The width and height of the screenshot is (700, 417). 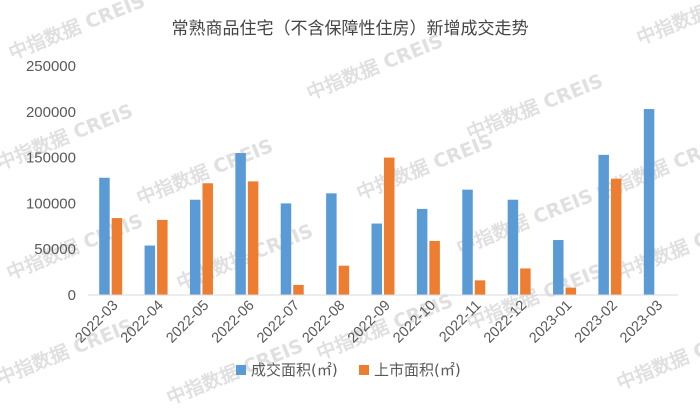 I want to click on y-axis: 0 50000 100000 150000 200000 250000, so click(x=51, y=181).